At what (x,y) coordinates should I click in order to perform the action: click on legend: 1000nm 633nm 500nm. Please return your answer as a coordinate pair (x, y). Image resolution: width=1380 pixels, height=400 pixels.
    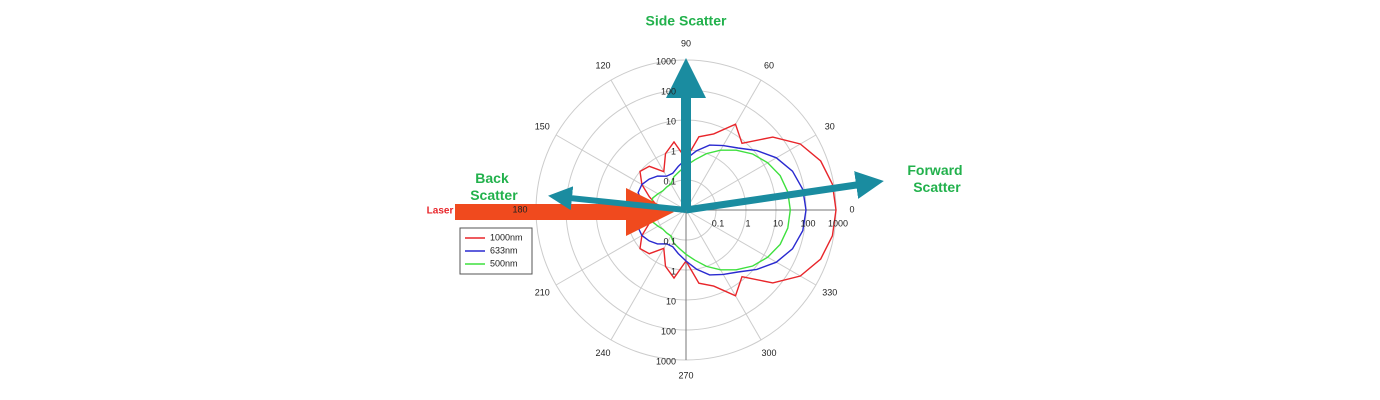
    Looking at the image, I should click on (496, 251).